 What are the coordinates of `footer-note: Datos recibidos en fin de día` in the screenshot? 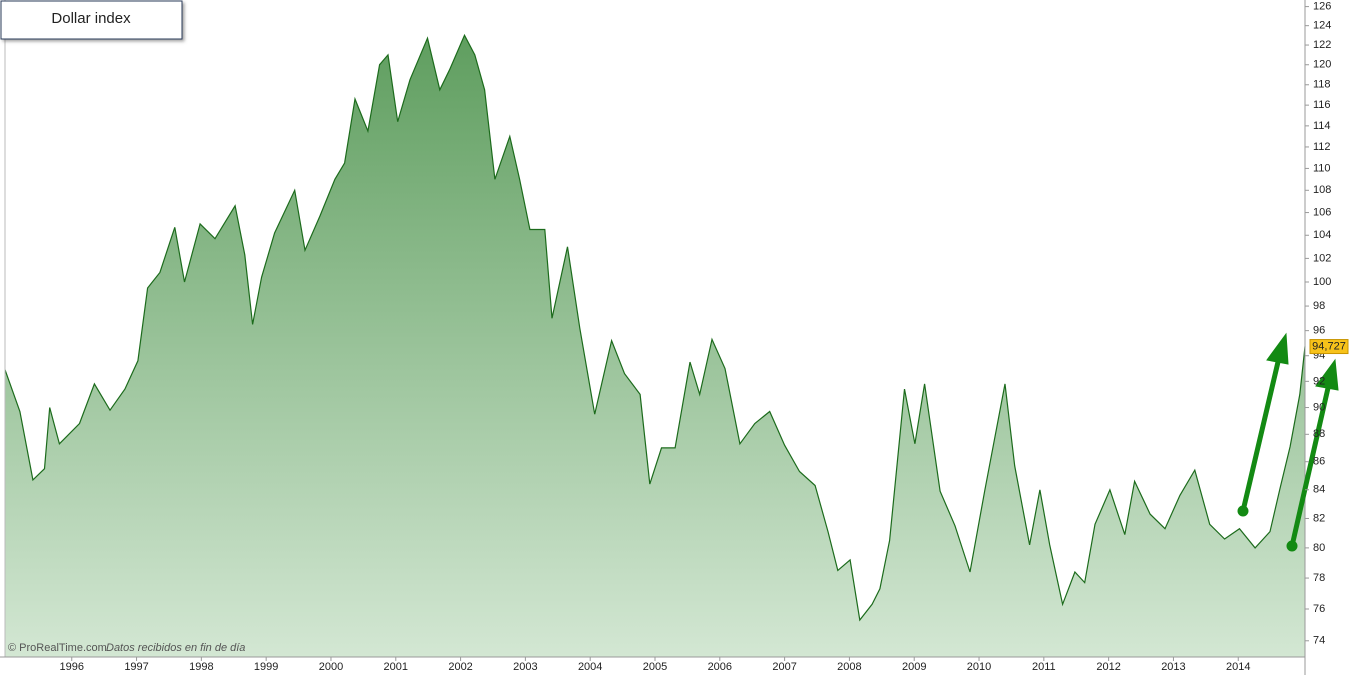 It's located at (175, 648).